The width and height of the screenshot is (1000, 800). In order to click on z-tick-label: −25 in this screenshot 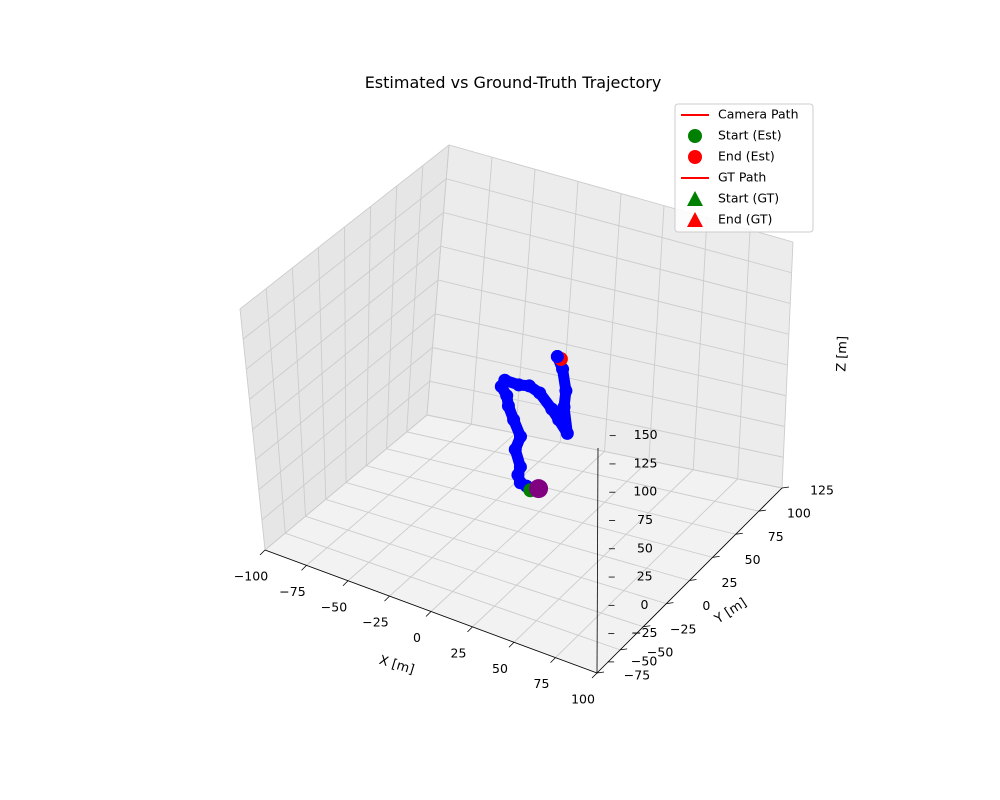, I will do `click(644, 632)`.